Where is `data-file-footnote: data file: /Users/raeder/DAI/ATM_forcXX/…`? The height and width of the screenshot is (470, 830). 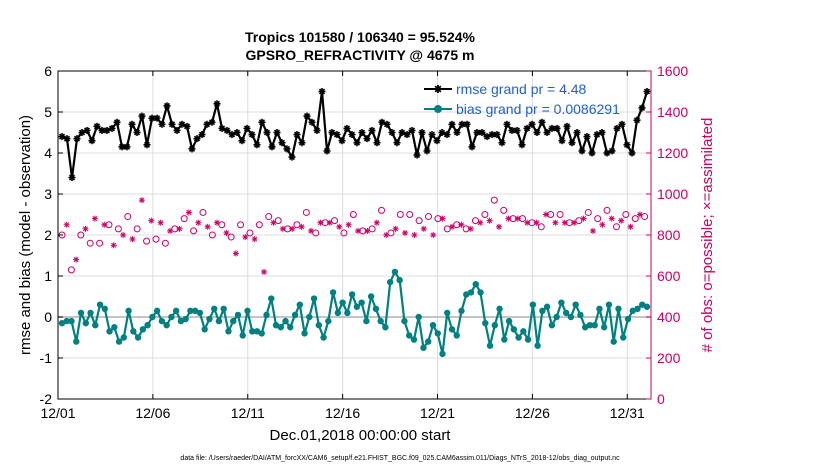 data-file-footnote: data file: /Users/raeder/DAI/ATM_forcXX/… is located at coordinates (400, 458).